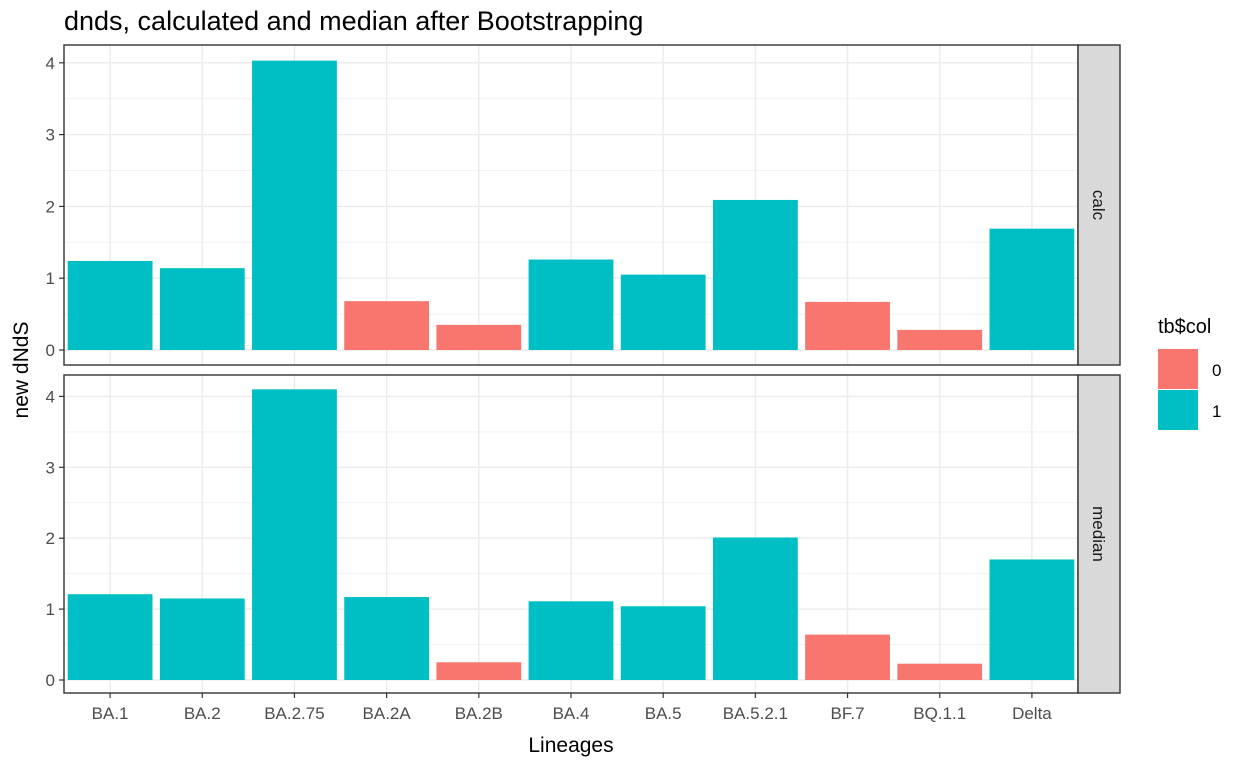 The width and height of the screenshot is (1246, 767). I want to click on bar-median-BF.7, so click(847, 657).